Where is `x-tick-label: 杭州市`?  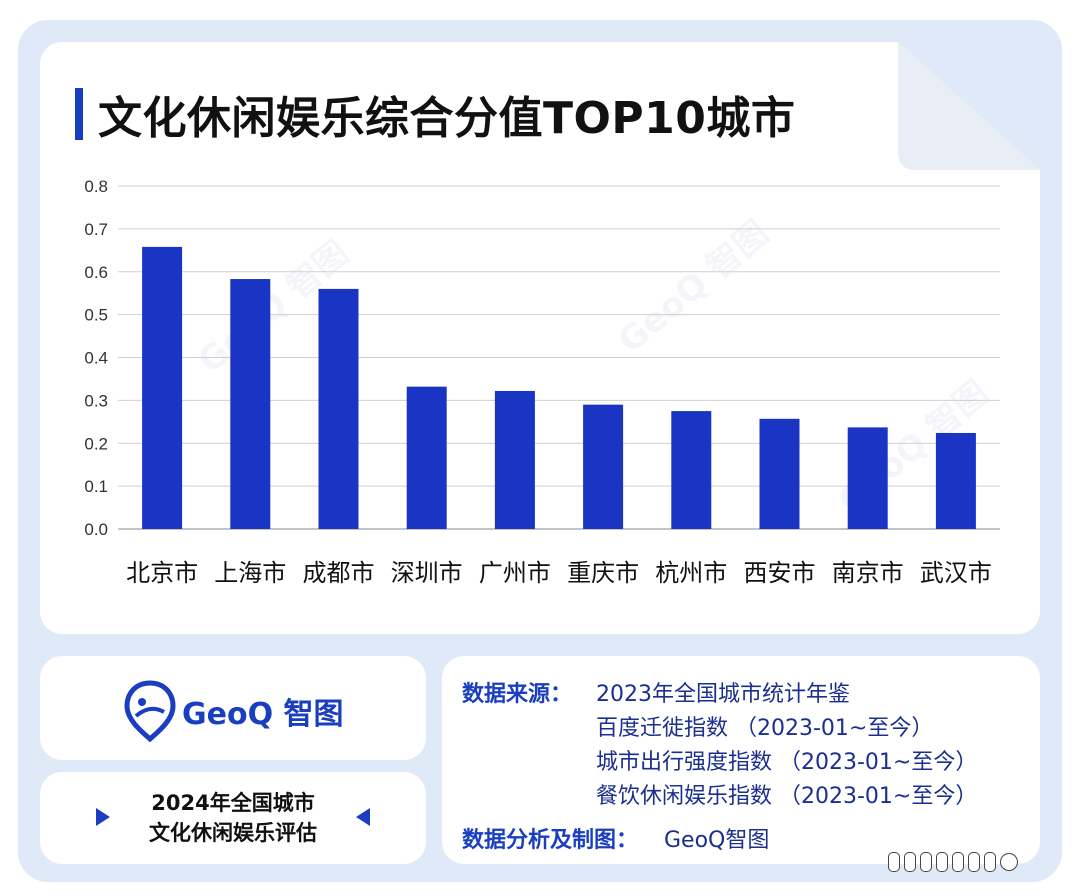 x-tick-label: 杭州市 is located at coordinates (691, 573).